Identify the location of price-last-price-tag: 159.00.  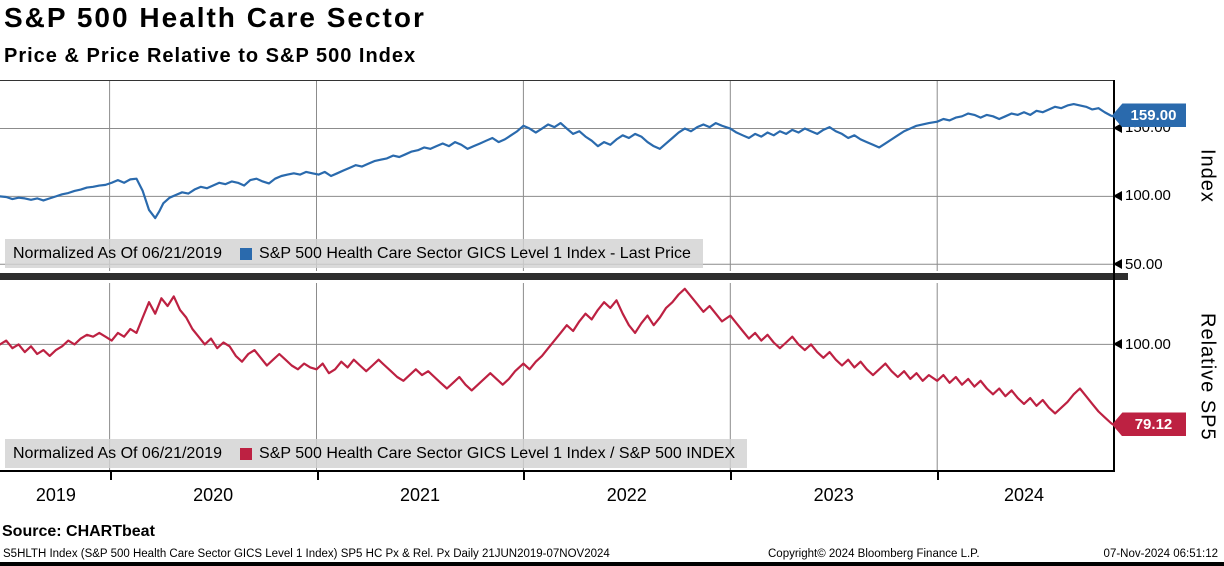
(1149, 115).